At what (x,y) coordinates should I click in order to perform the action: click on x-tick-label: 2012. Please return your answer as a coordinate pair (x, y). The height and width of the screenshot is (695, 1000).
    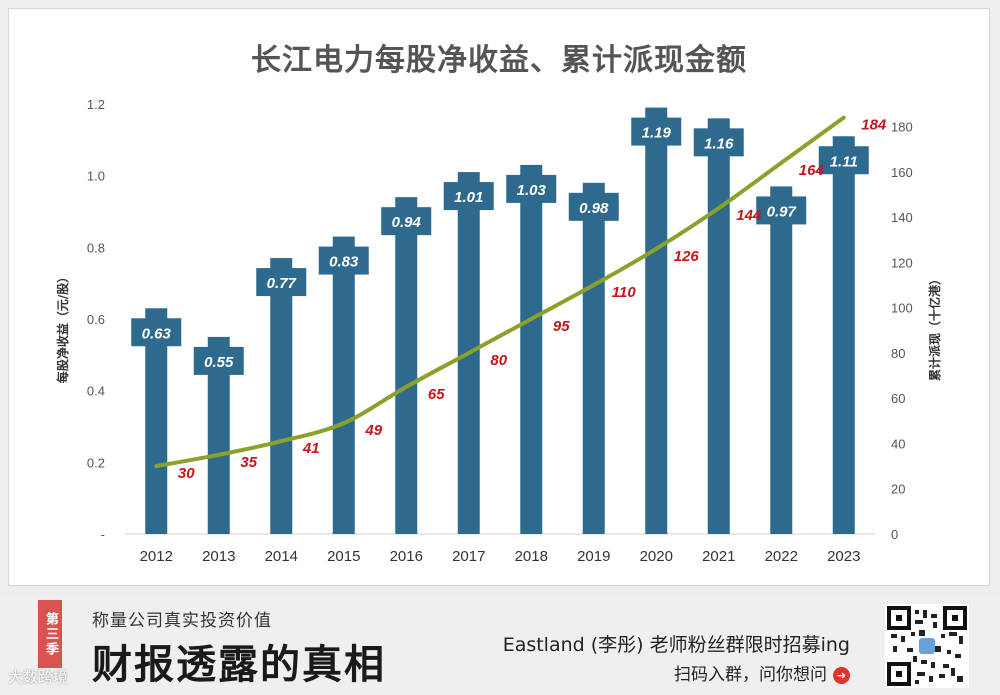
    Looking at the image, I should click on (156, 556).